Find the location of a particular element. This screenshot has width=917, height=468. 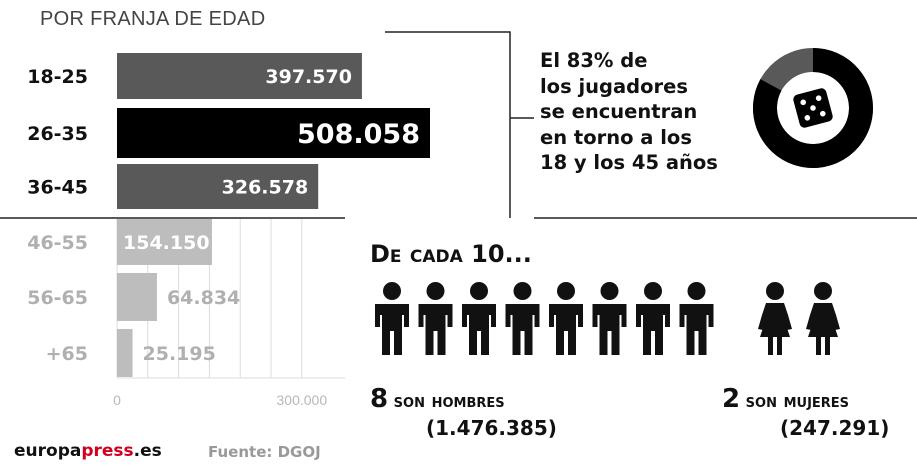

chart-ticks: 0 300.000 is located at coordinates (220, 400).